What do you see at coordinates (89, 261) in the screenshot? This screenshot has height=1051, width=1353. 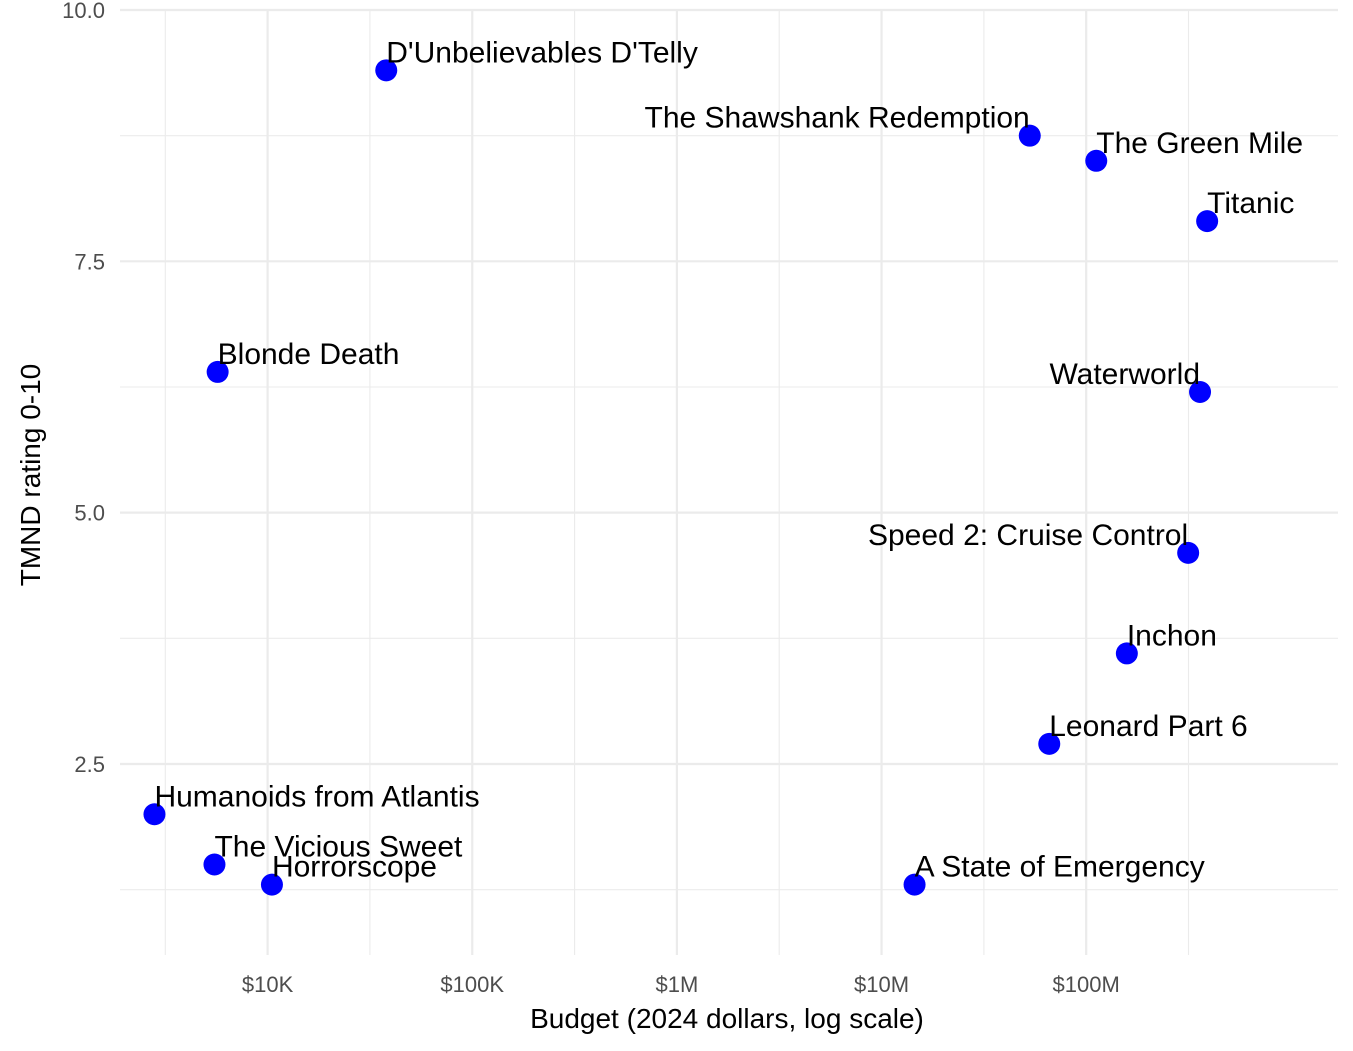 I see `y-tick-label: 7.5` at bounding box center [89, 261].